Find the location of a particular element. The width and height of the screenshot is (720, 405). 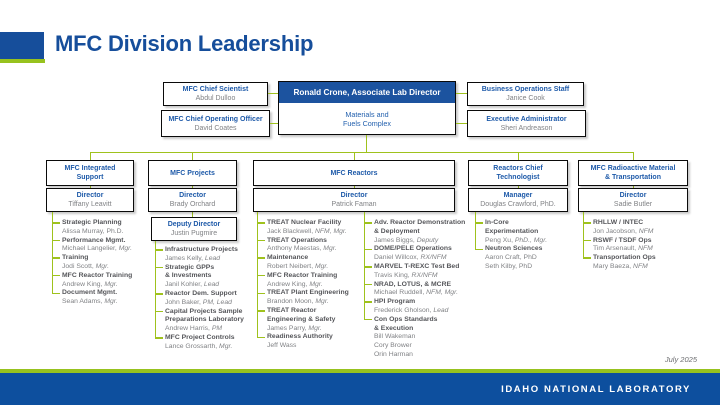

org-list-item-title: RSWF / TSDF Ops is located at coordinates (622, 240).